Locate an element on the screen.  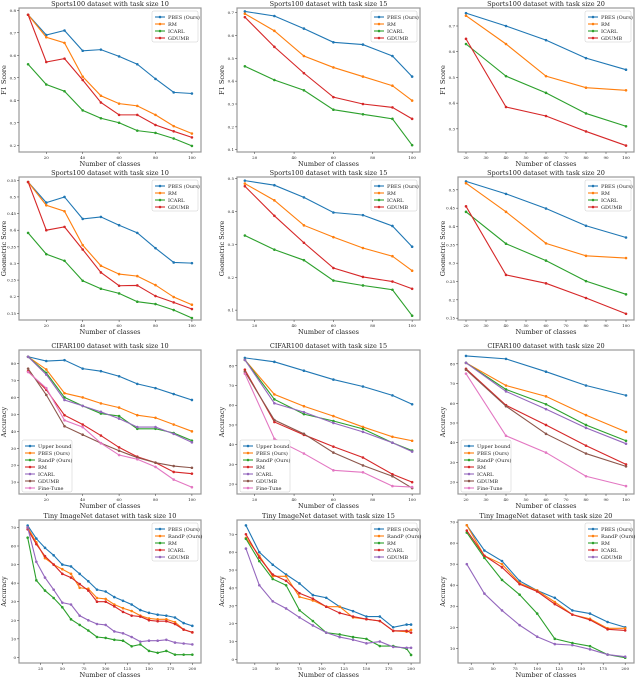
x-tick-label: 20 is located at coordinates (466, 325).